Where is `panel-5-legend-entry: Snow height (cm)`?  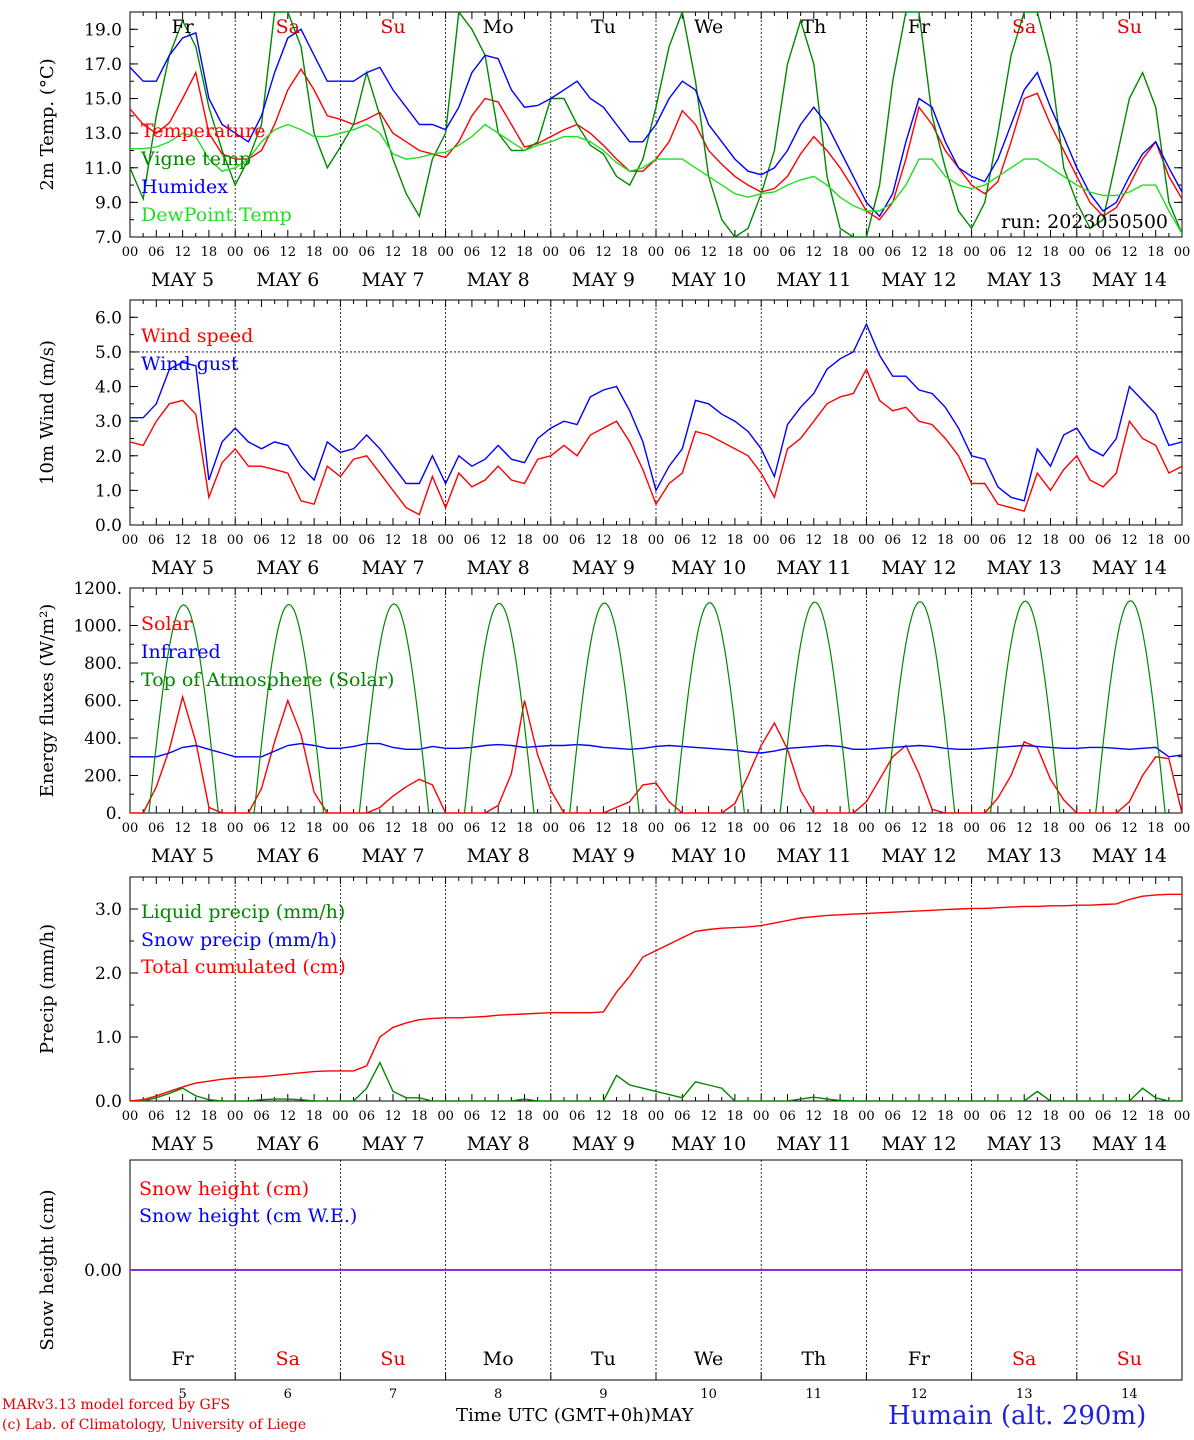
panel-5-legend-entry: Snow height (cm) is located at coordinates (224, 1189).